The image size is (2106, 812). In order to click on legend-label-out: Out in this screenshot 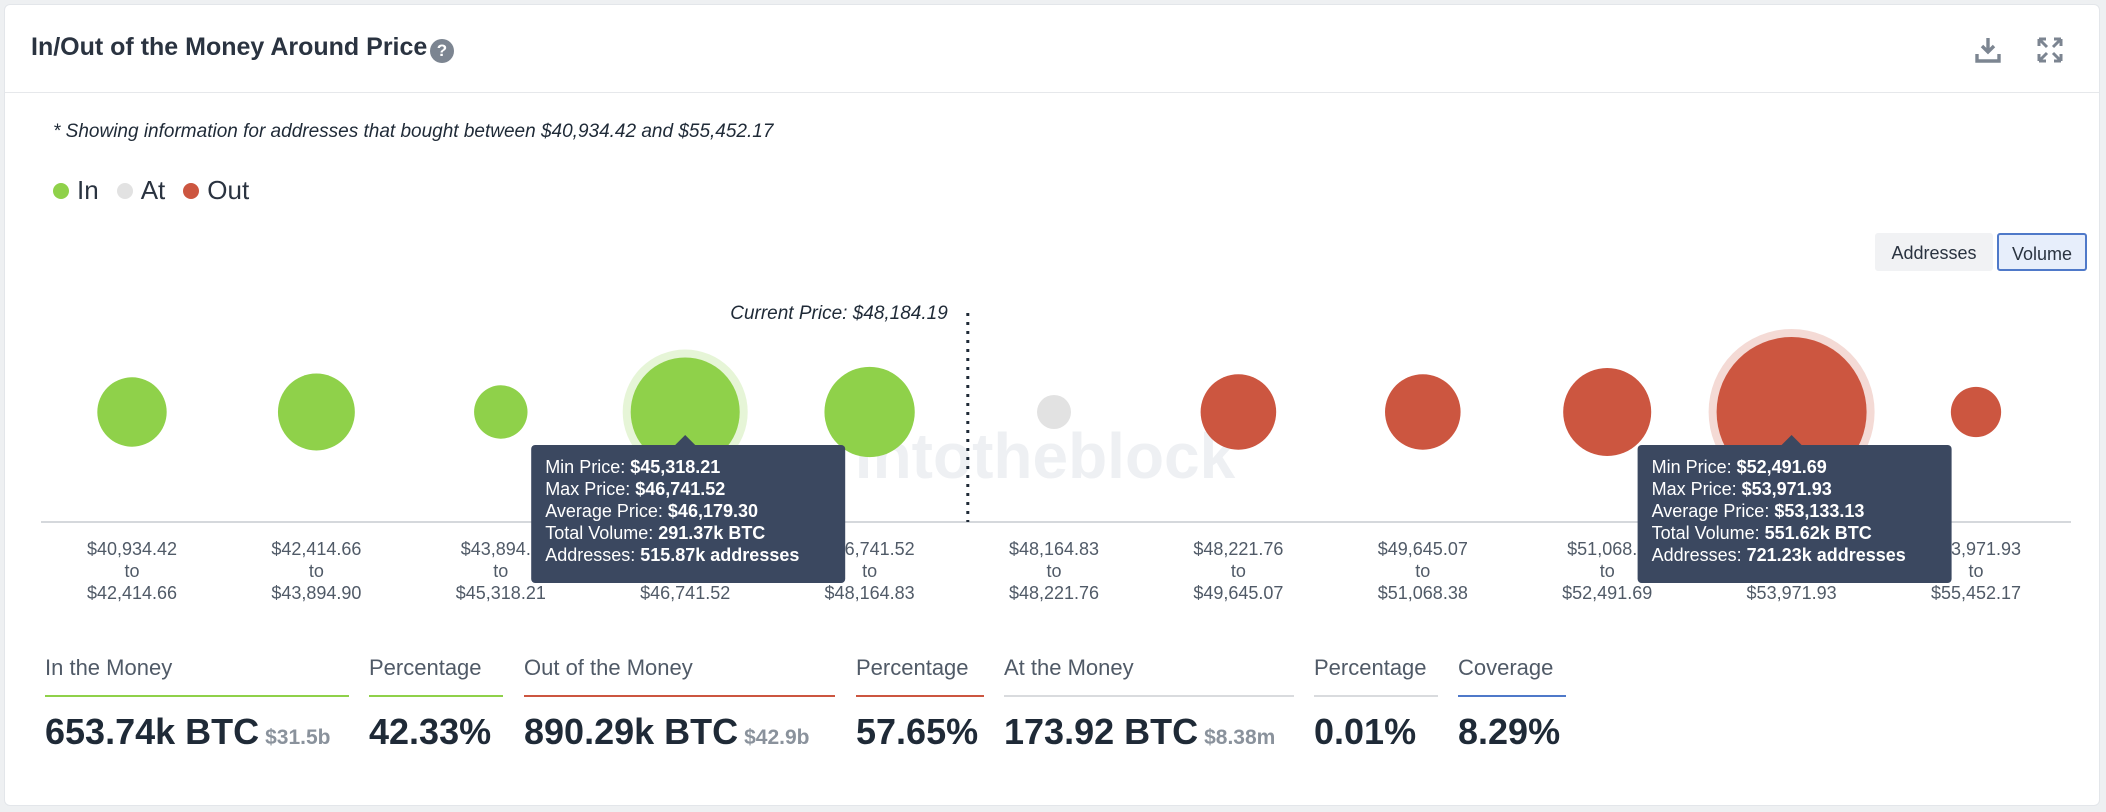, I will do `click(228, 190)`.